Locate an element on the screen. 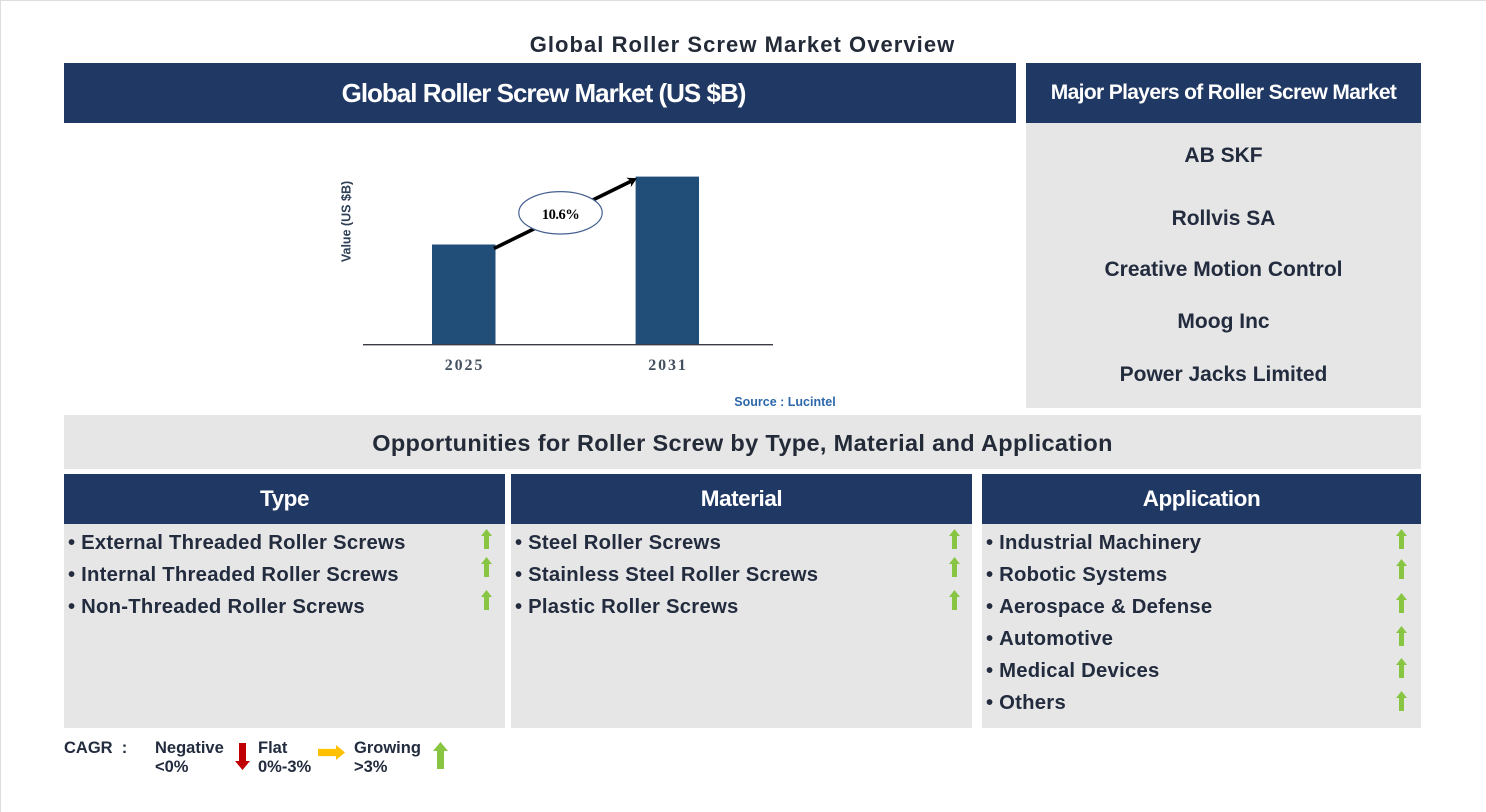 This screenshot has height=812, width=1486. svg-text: Value (US $B) is located at coordinates (347, 221).